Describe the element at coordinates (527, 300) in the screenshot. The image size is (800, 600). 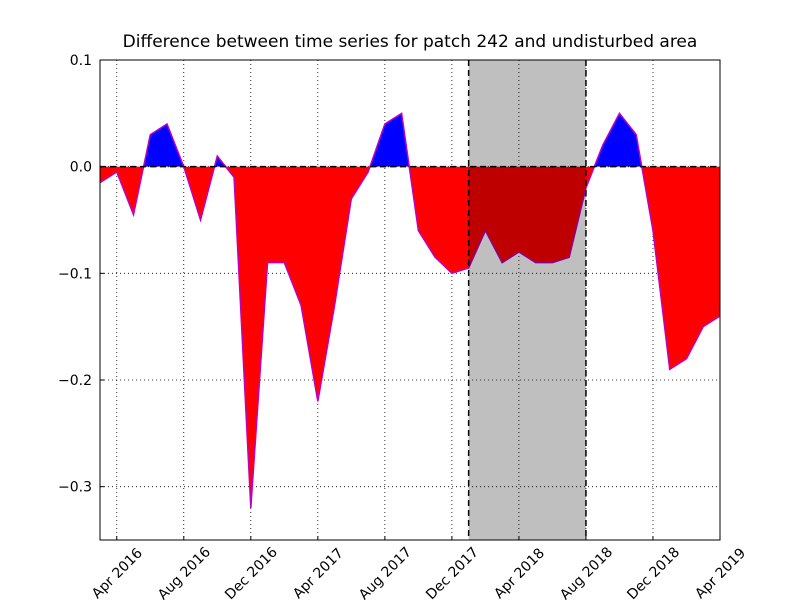
I see `highlight-span` at that location.